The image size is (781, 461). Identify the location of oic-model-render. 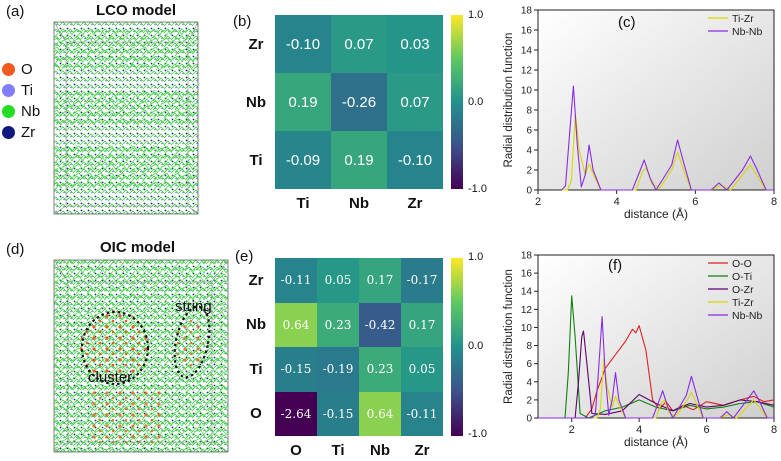
(141, 356).